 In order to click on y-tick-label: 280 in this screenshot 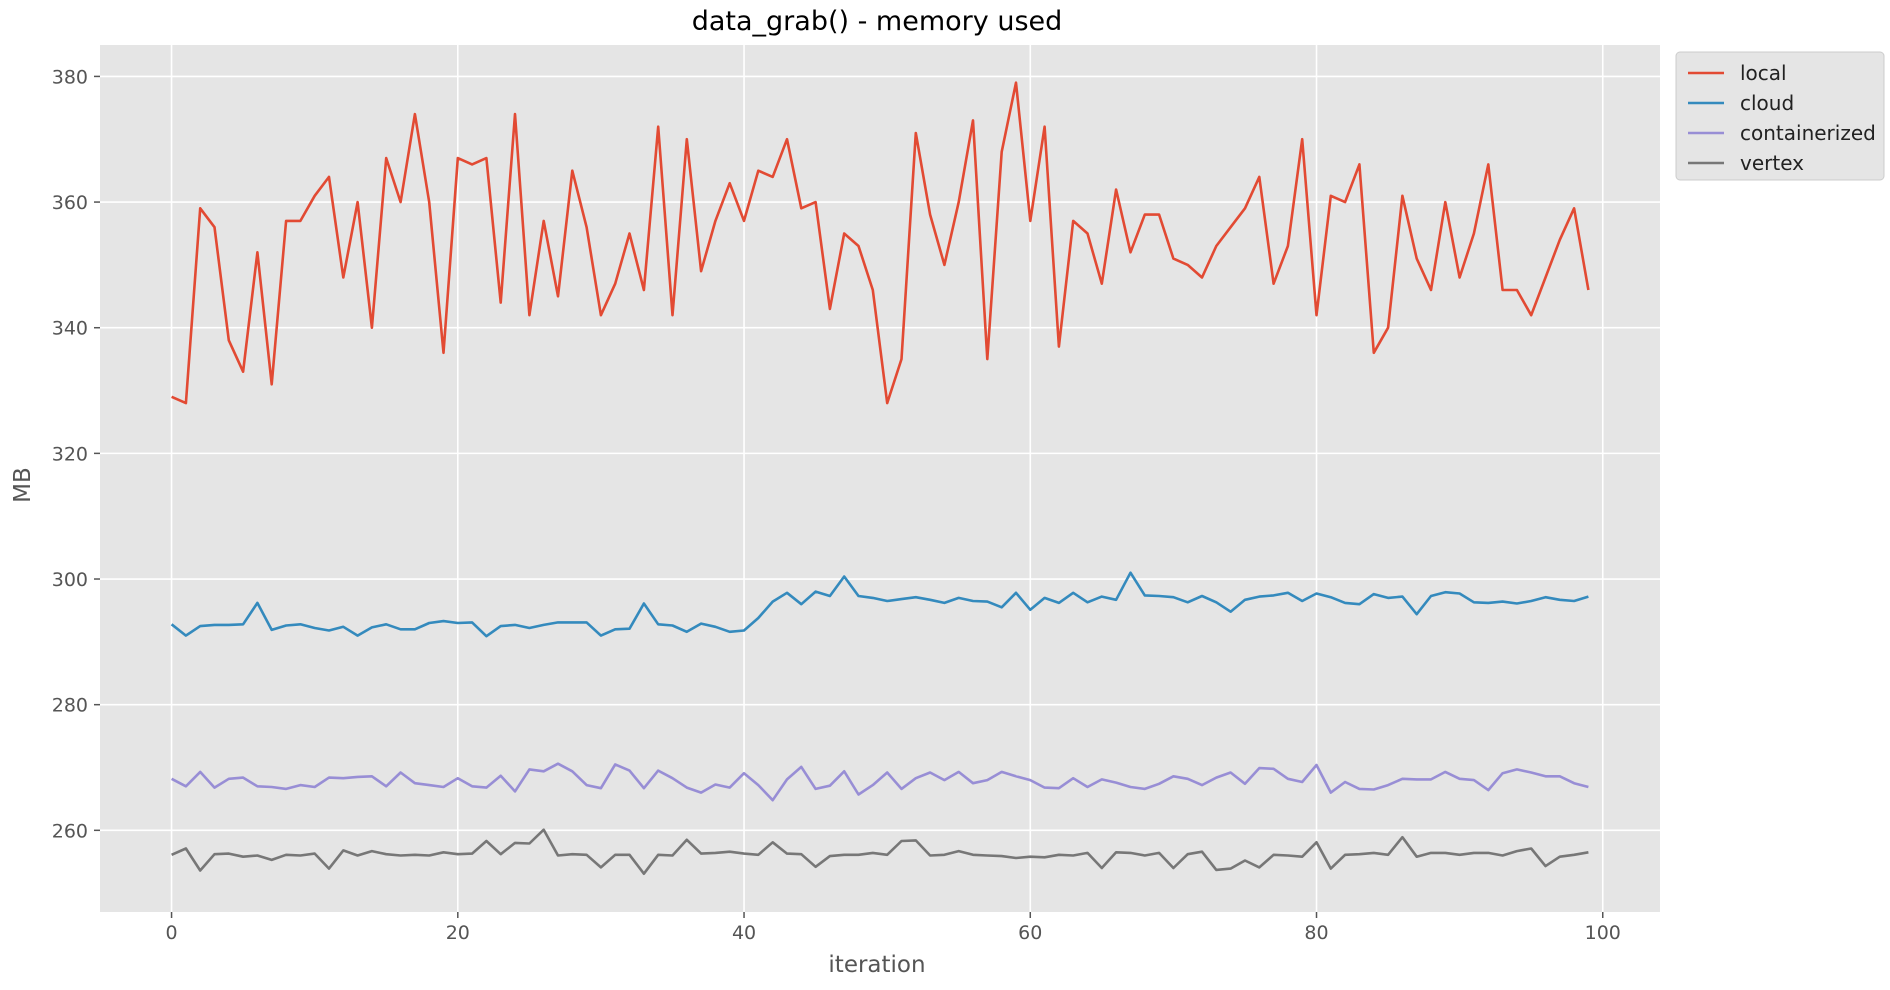, I will do `click(70, 706)`.